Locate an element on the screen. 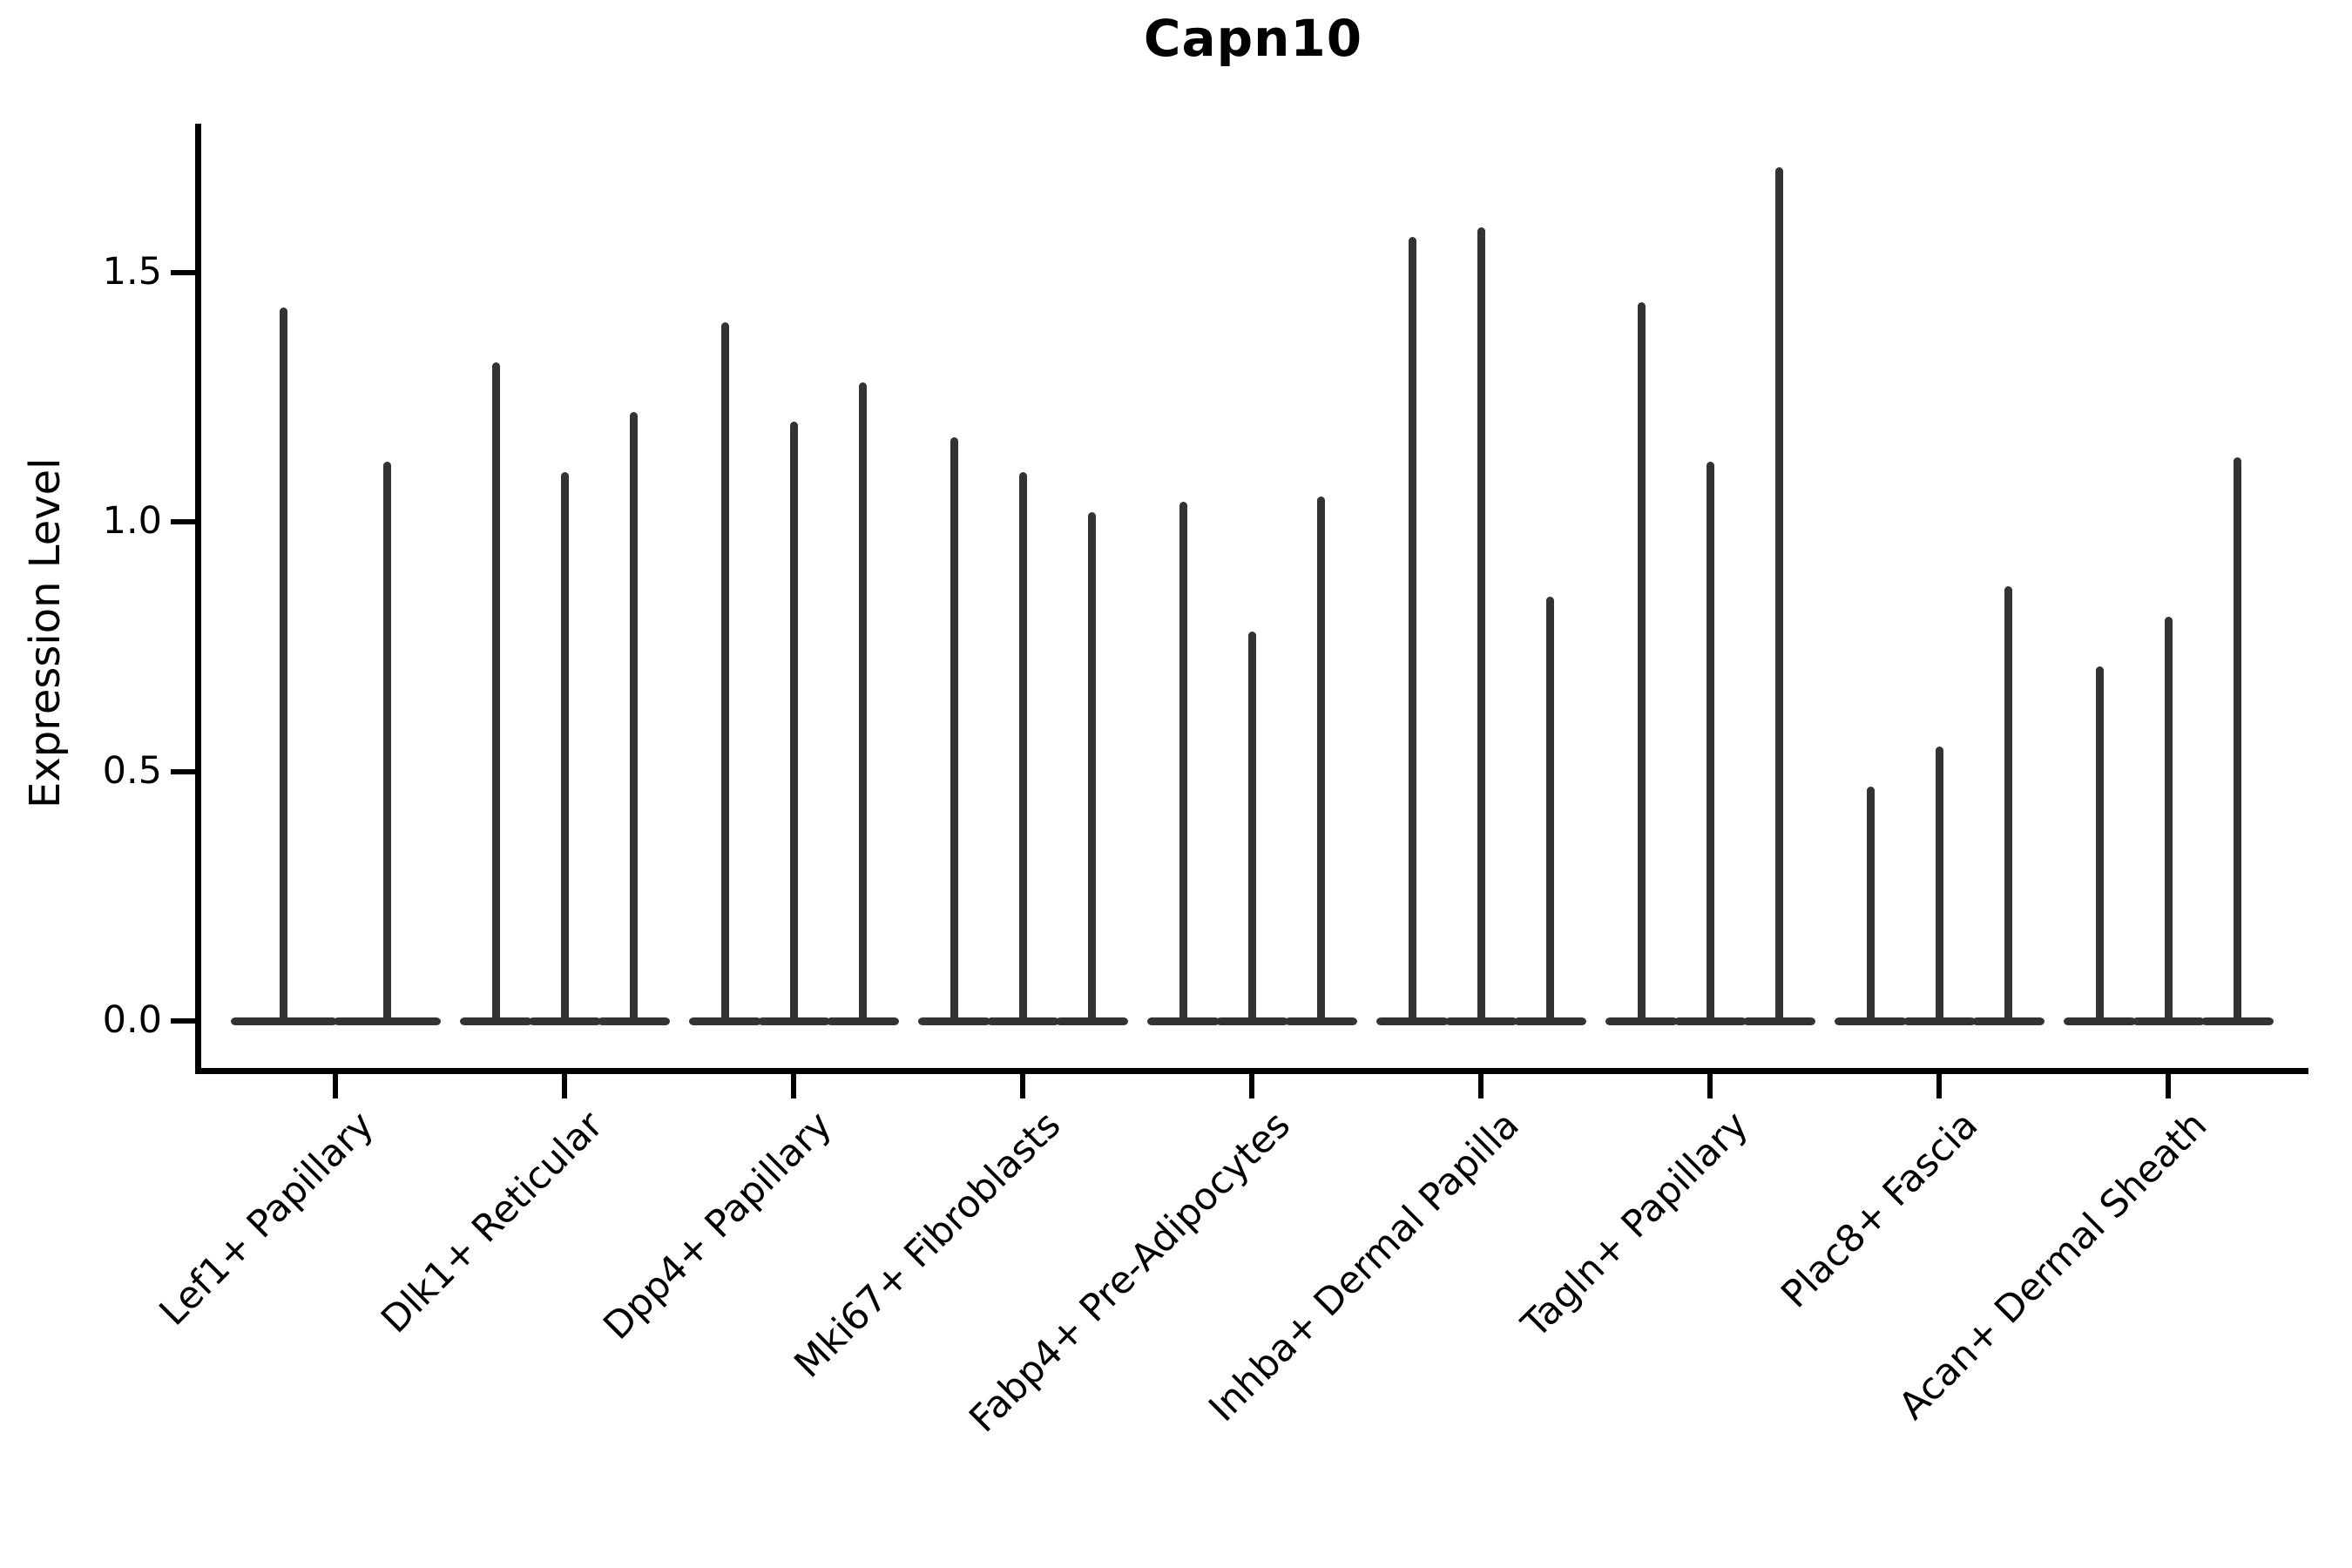  x-axis-spine is located at coordinates (1251, 1071).